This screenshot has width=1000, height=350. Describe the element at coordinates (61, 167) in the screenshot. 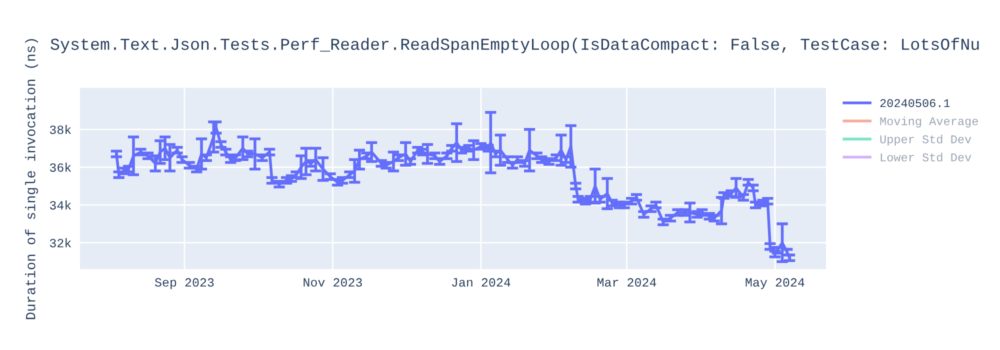

I see `y-tick-label: 36k` at that location.